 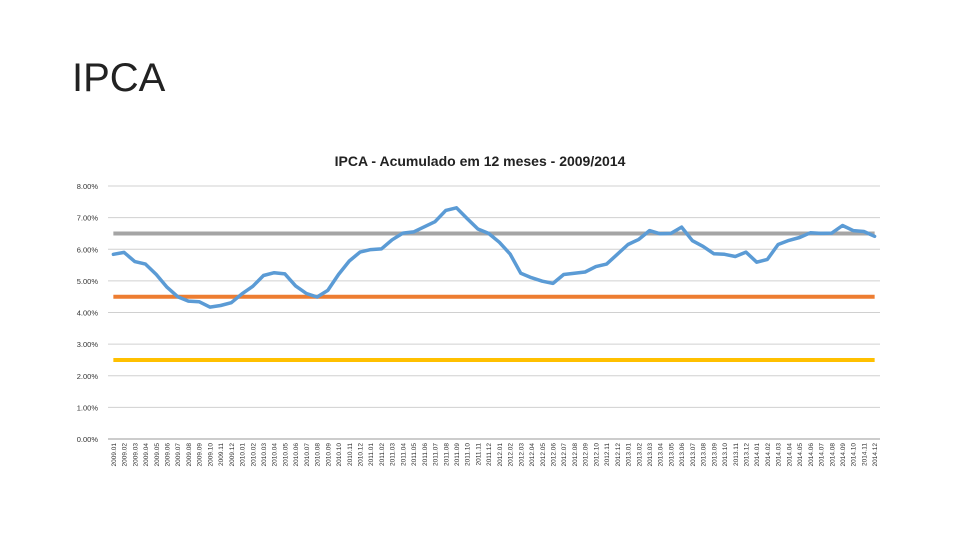 What do you see at coordinates (629, 455) in the screenshot?
I see `x-tick-label: 2013.01` at bounding box center [629, 455].